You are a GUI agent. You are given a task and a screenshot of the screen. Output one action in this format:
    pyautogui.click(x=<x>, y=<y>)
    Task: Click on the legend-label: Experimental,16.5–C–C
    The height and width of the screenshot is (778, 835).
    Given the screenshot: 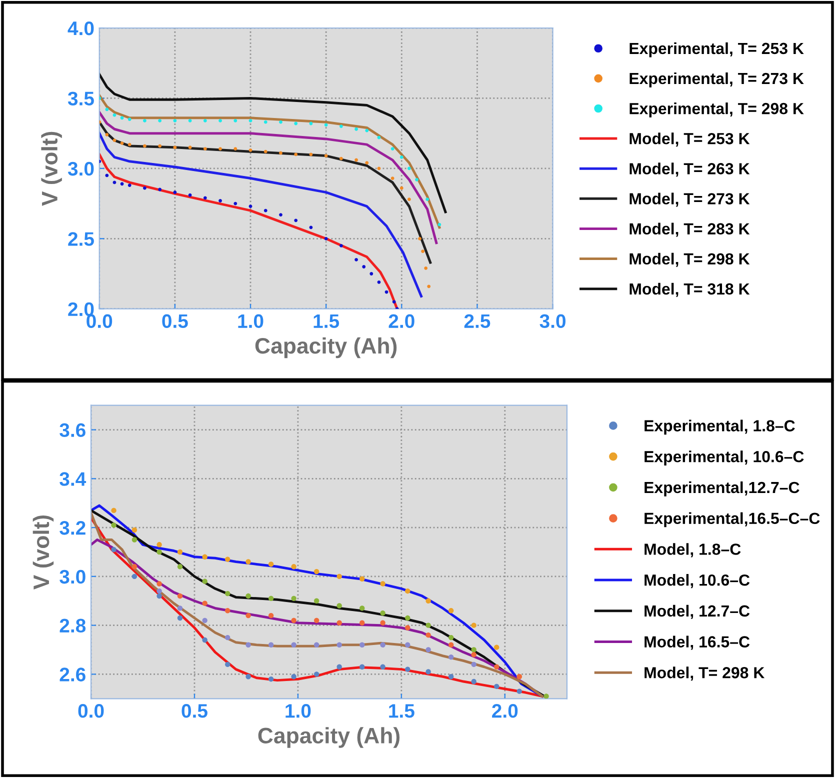 What is the action you would take?
    pyautogui.click(x=732, y=520)
    